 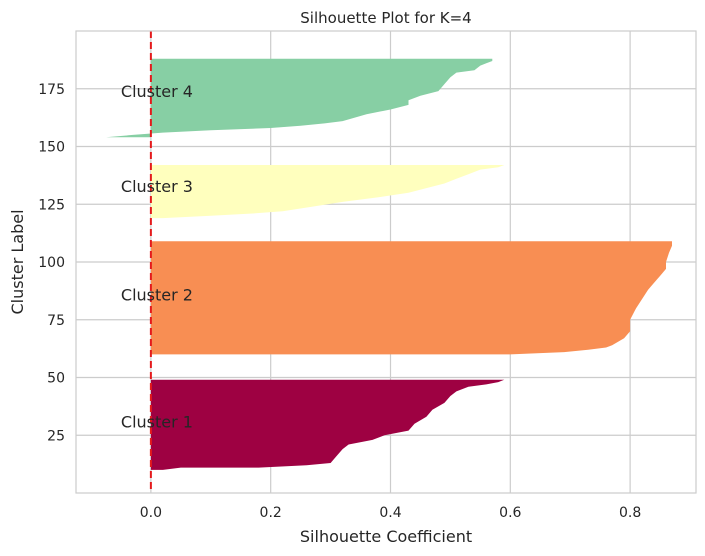 What do you see at coordinates (157, 186) in the screenshot?
I see `cluster-3-label: Cluster 3` at bounding box center [157, 186].